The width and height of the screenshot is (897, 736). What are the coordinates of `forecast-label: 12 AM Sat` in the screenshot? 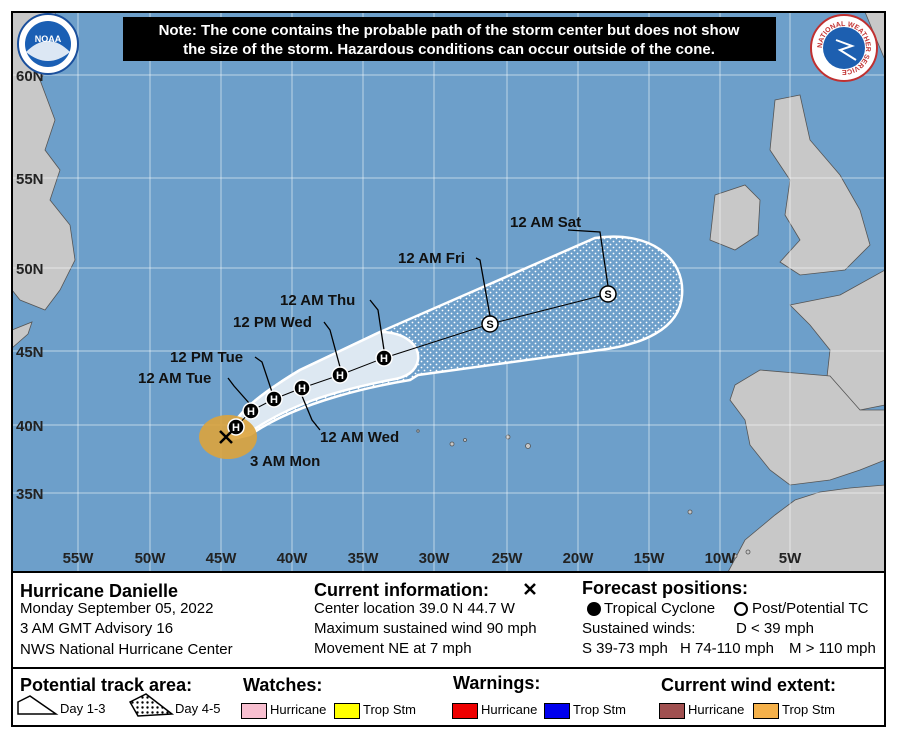 It's located at (545, 222).